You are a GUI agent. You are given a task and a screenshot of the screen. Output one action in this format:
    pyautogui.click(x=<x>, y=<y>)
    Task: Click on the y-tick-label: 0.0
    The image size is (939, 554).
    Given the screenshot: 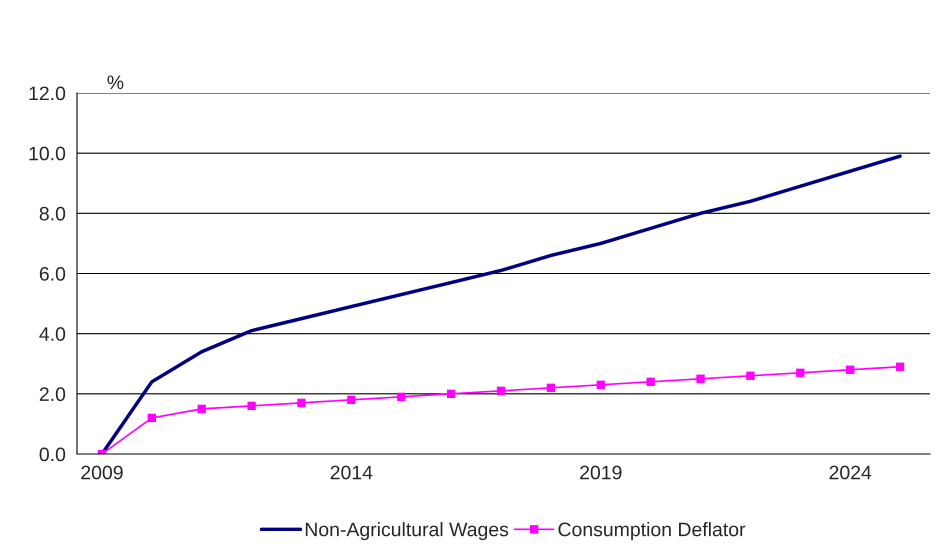 What is the action you would take?
    pyautogui.click(x=53, y=454)
    